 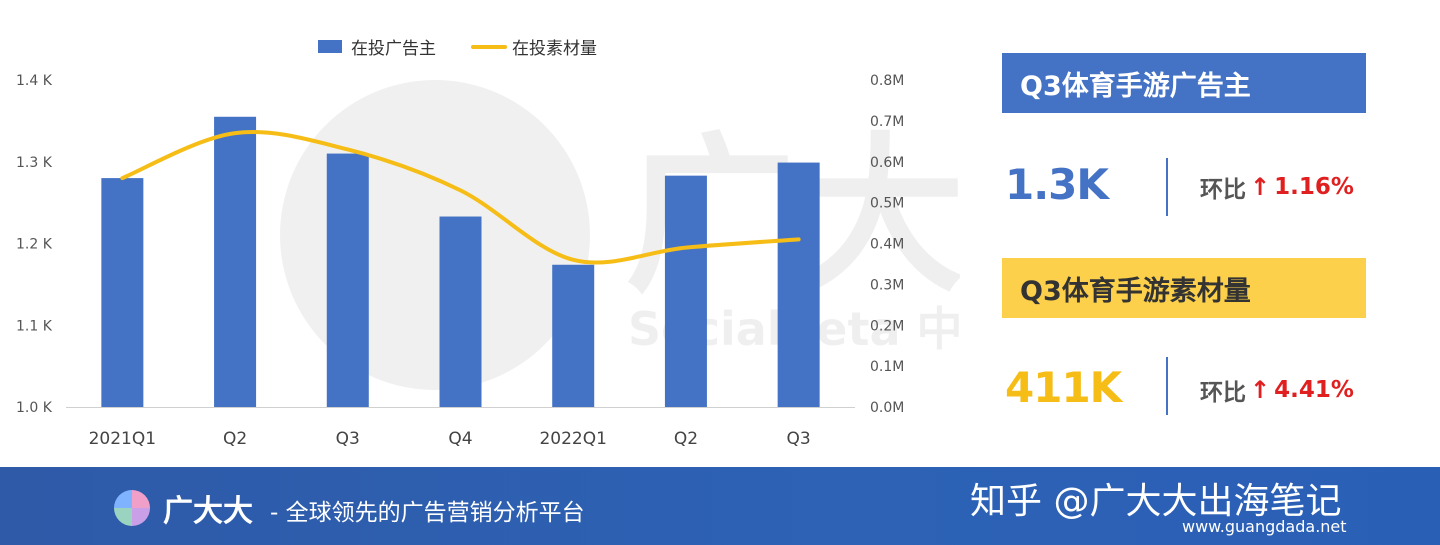 What do you see at coordinates (572, 439) in the screenshot?
I see `category-label: 2022Q1` at bounding box center [572, 439].